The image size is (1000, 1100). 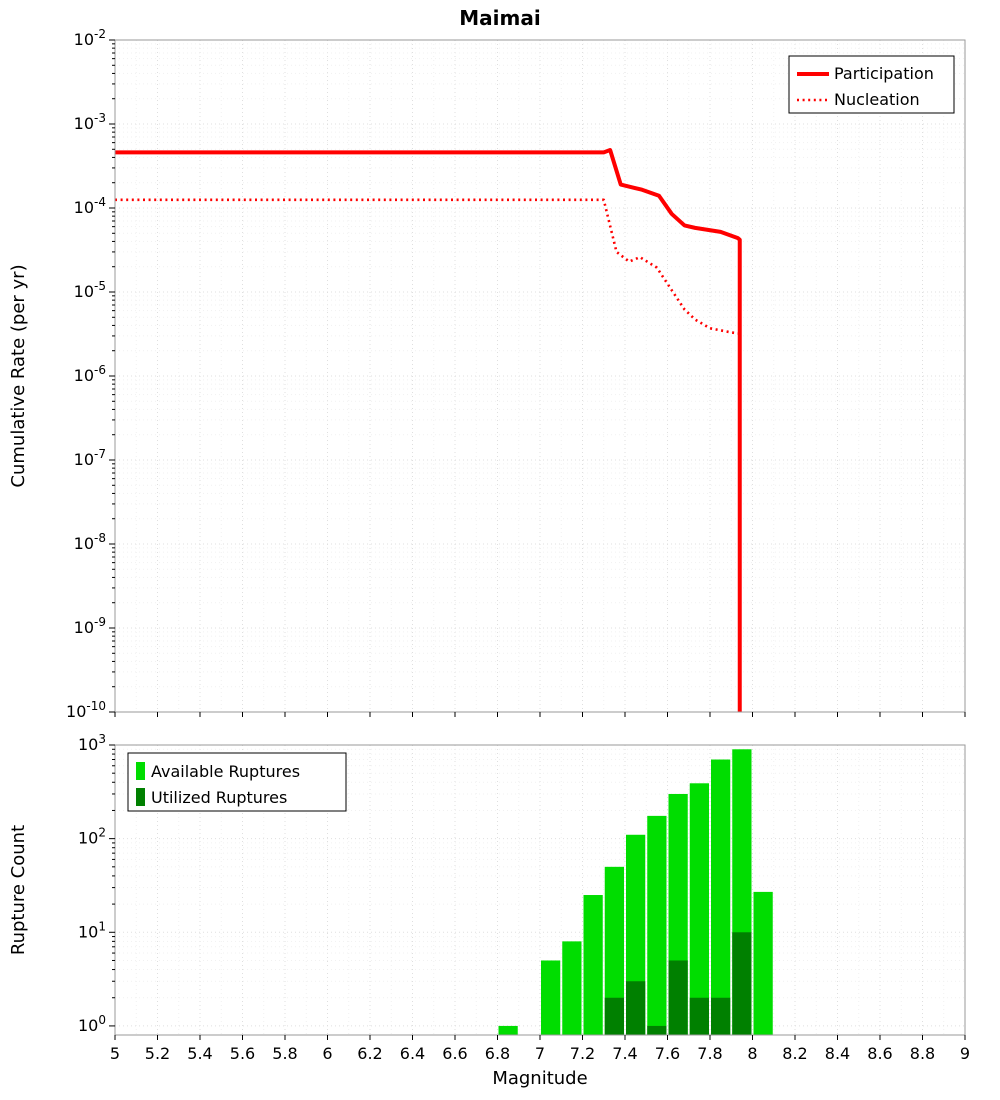 What do you see at coordinates (497, 1053) in the screenshot?
I see `x-tick-label: 6.8` at bounding box center [497, 1053].